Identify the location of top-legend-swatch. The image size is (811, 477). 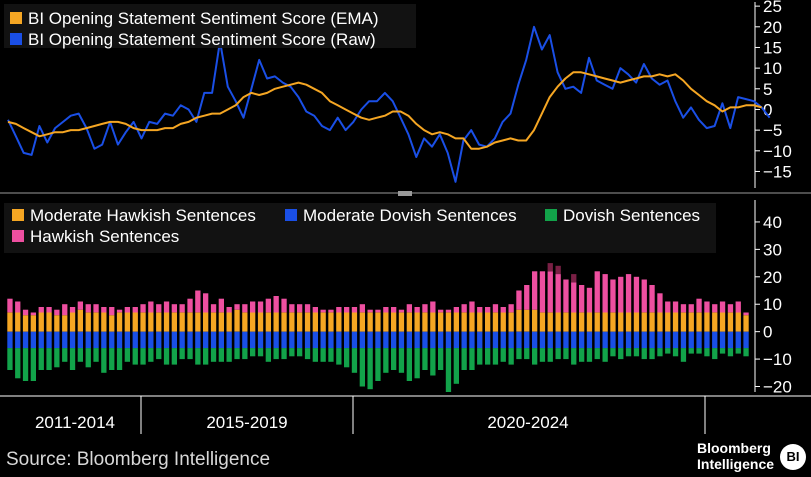
(16, 39).